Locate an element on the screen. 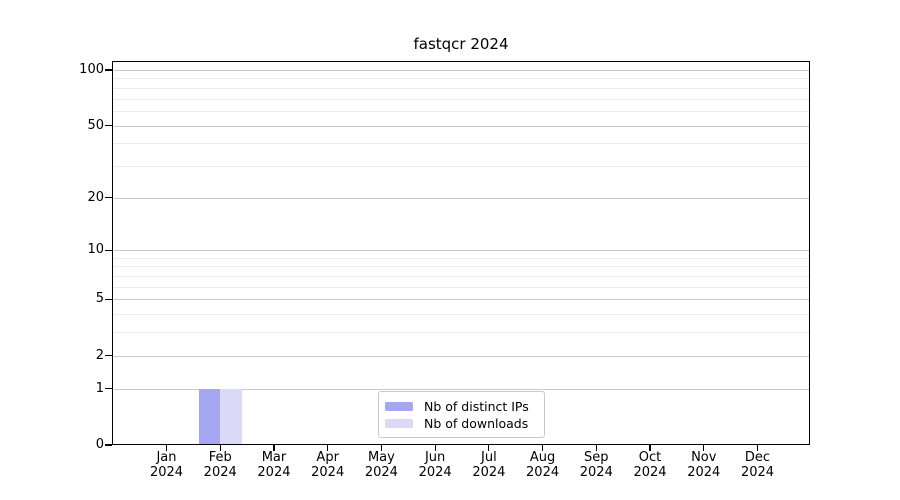 The height and width of the screenshot is (500, 900). legend-item-distinct-ips: Nb of distinct IPs is located at coordinates (461, 406).